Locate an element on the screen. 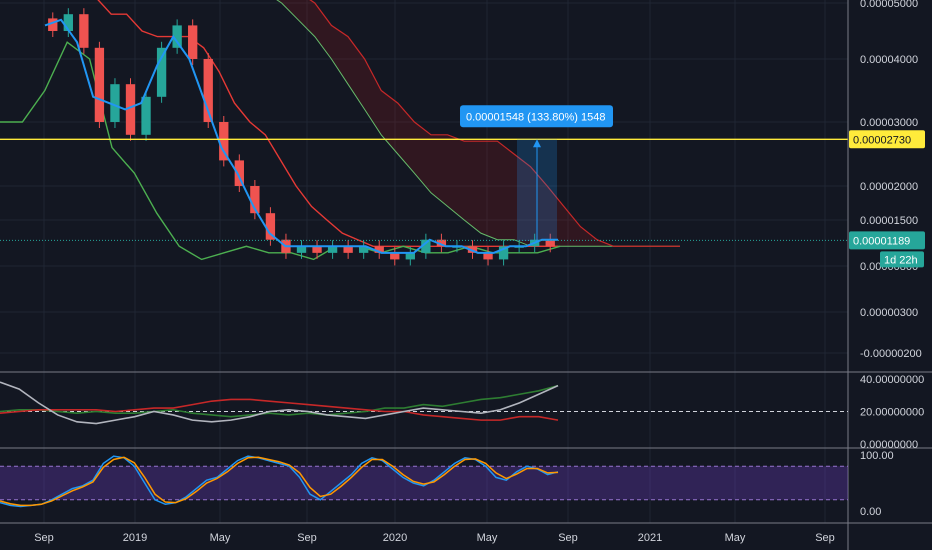 This screenshot has width=932, height=550. time-axis-tick-label: 2019 is located at coordinates (135, 538).